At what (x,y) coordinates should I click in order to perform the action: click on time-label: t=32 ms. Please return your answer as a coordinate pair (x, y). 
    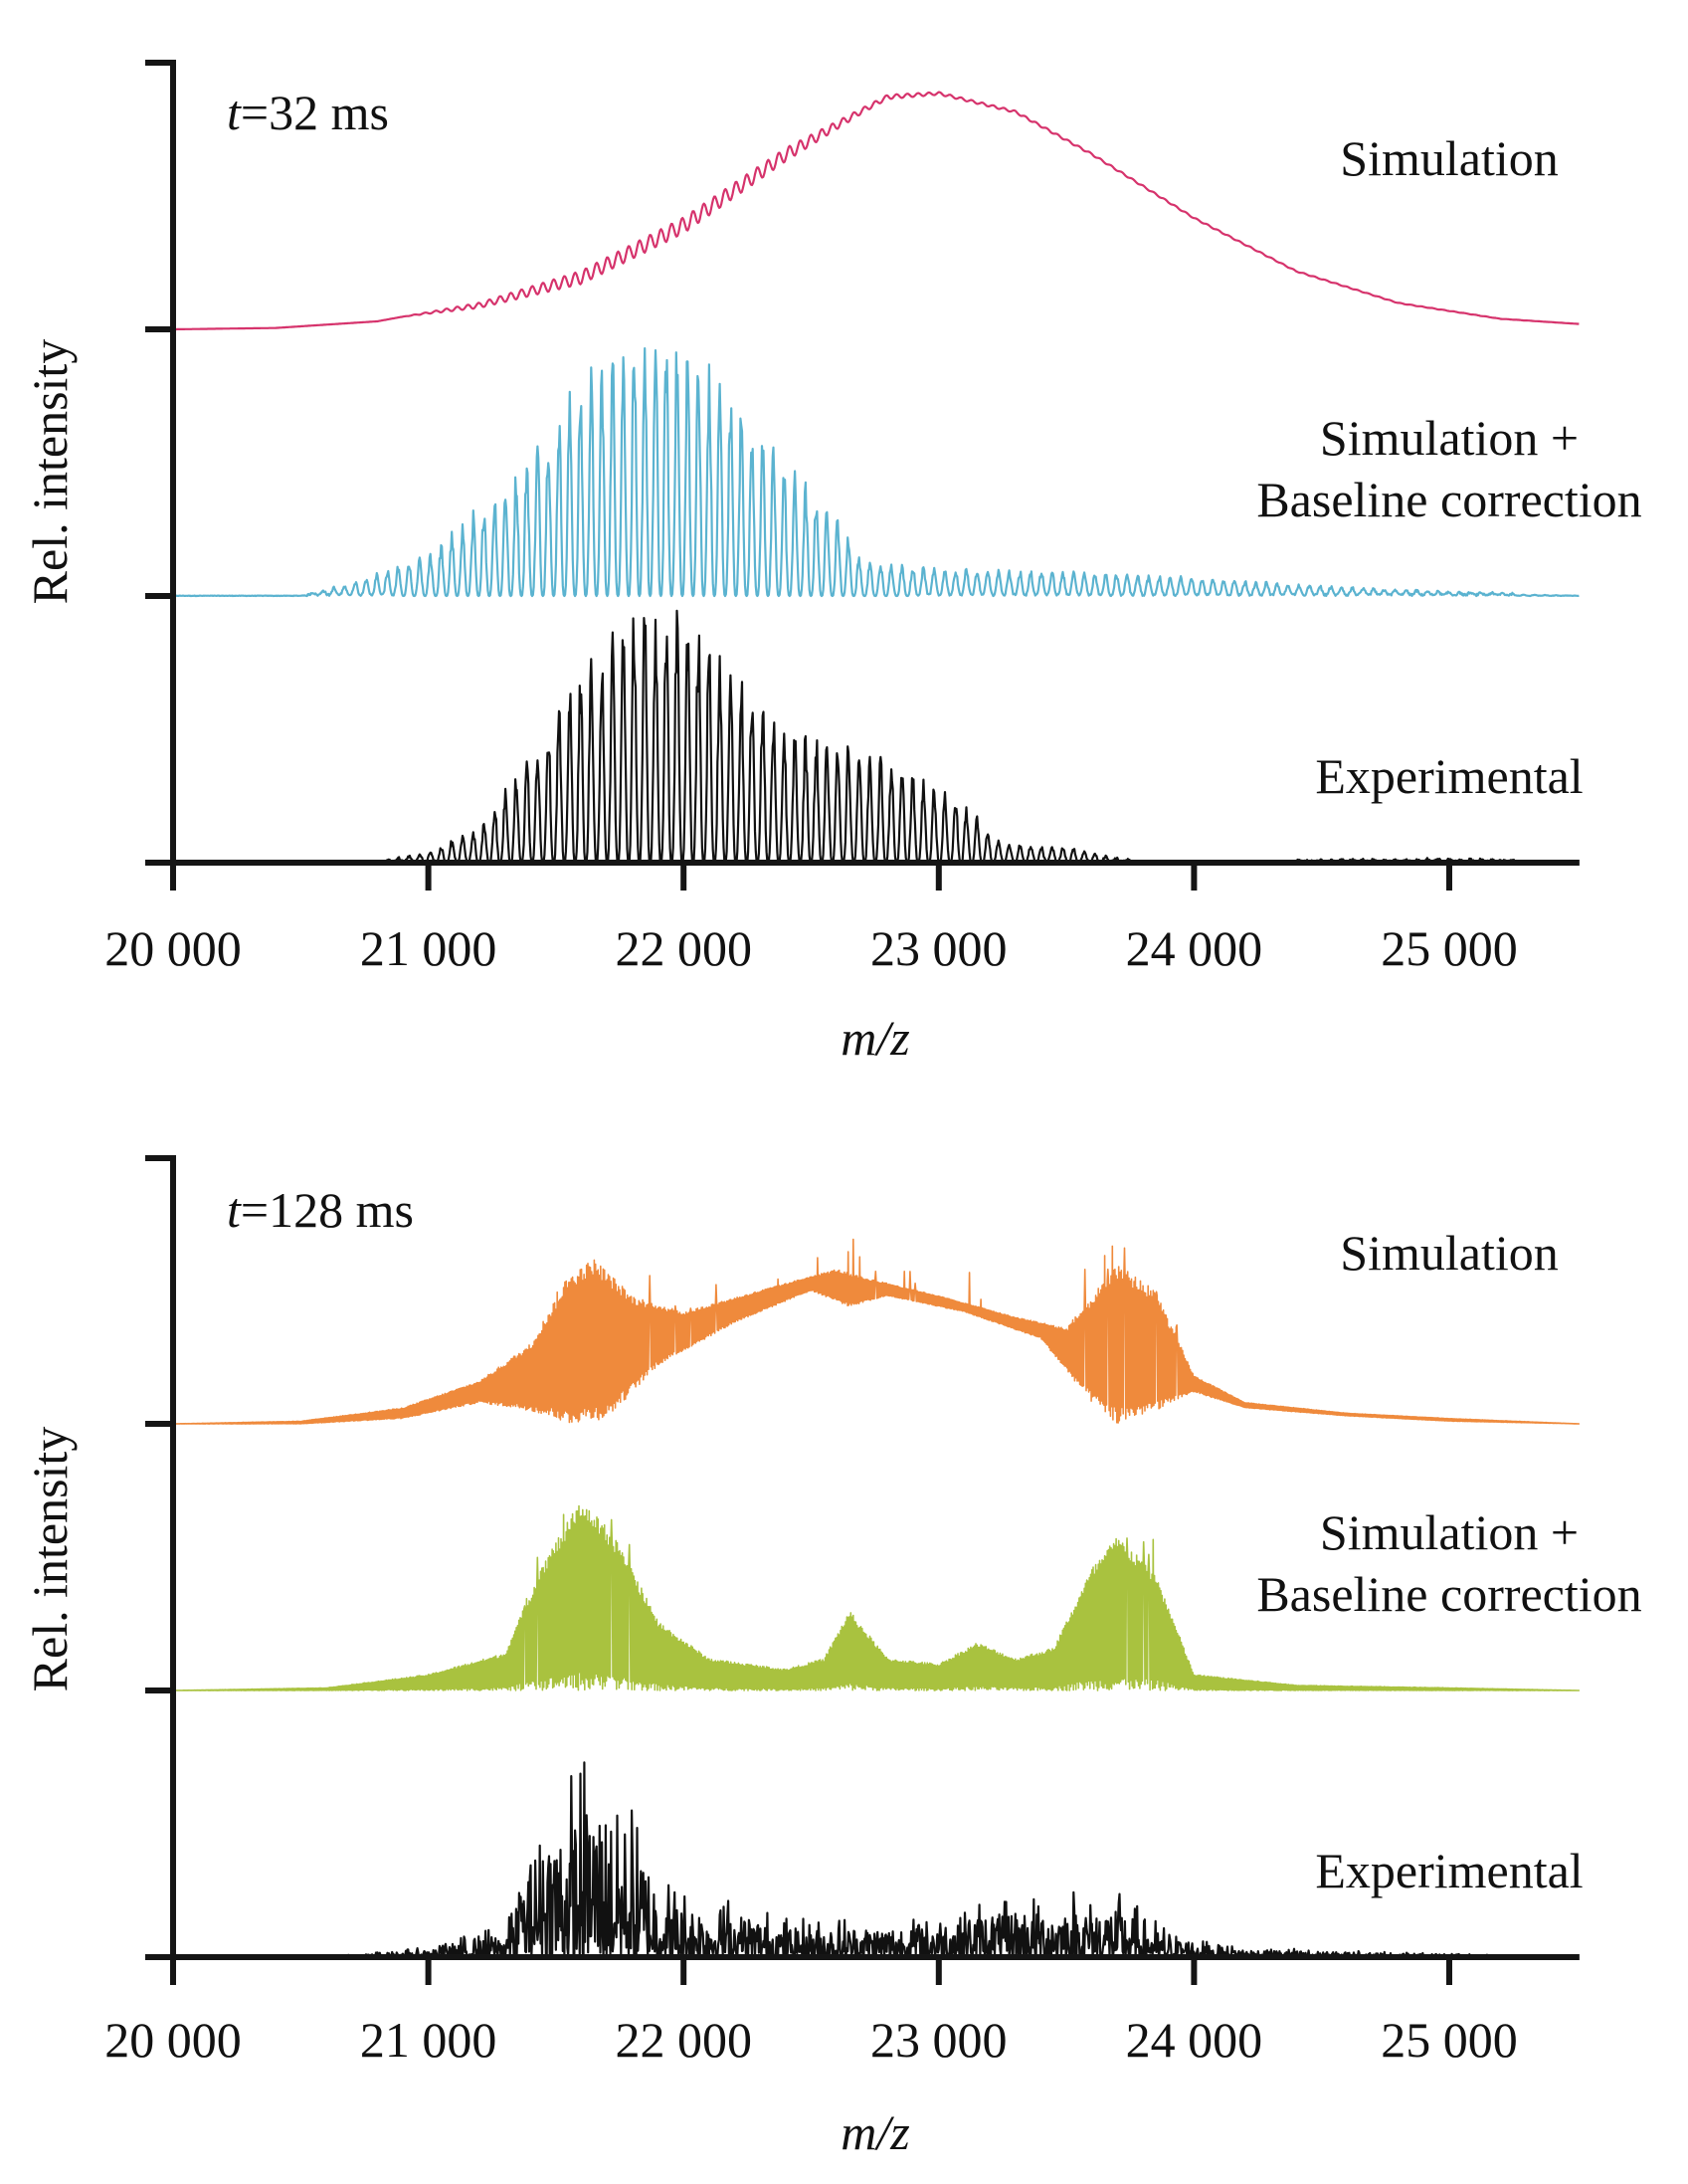
    Looking at the image, I should click on (308, 112).